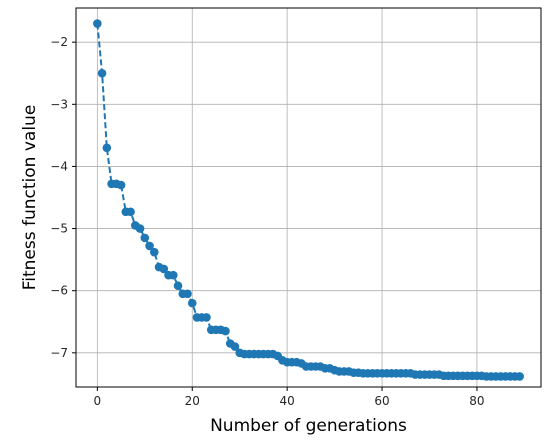 This screenshot has width=552, height=440. I want to click on x-tick-label: 60, so click(381, 401).